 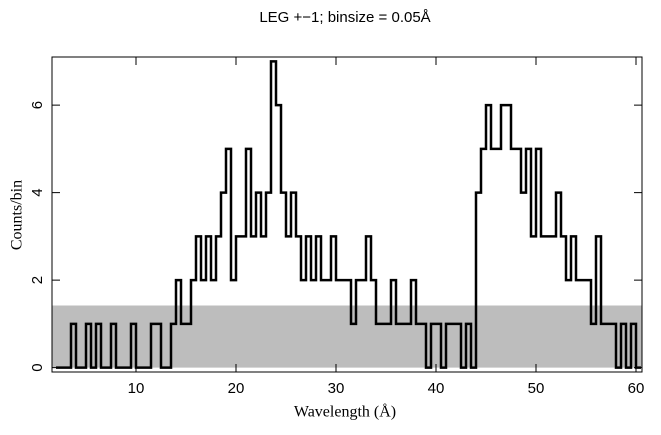 I want to click on chart-title: LEG +−1; binsize = 0.05Å, so click(x=344, y=17).